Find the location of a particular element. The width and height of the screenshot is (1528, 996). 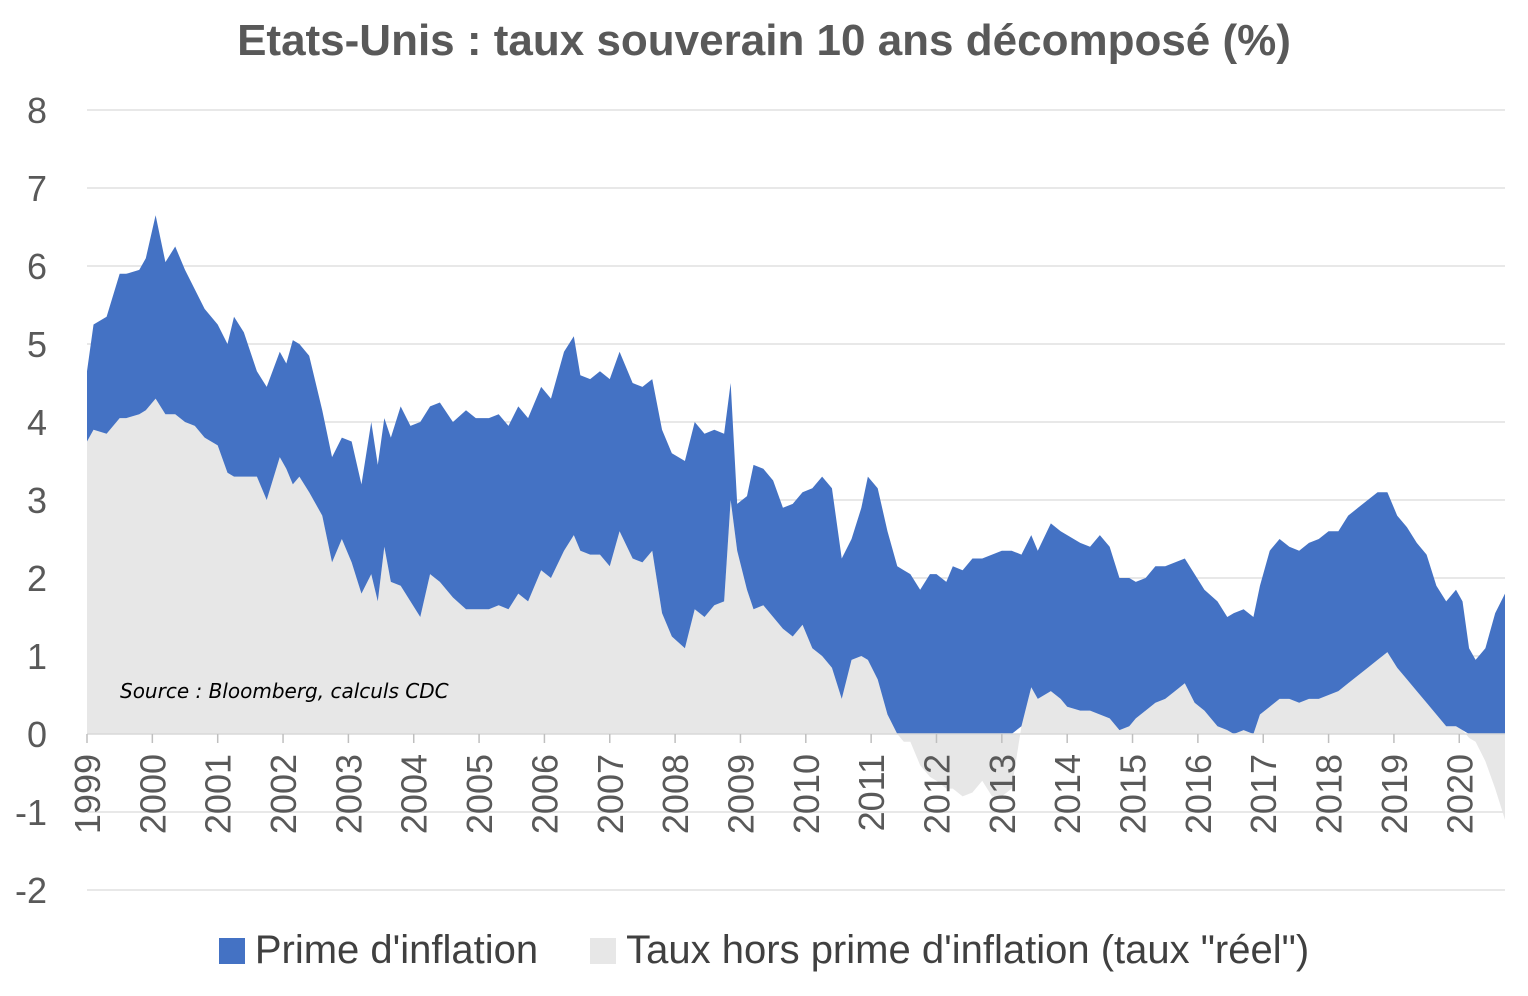

legend-label-inflation: Prime d'inflation is located at coordinates (396, 950).